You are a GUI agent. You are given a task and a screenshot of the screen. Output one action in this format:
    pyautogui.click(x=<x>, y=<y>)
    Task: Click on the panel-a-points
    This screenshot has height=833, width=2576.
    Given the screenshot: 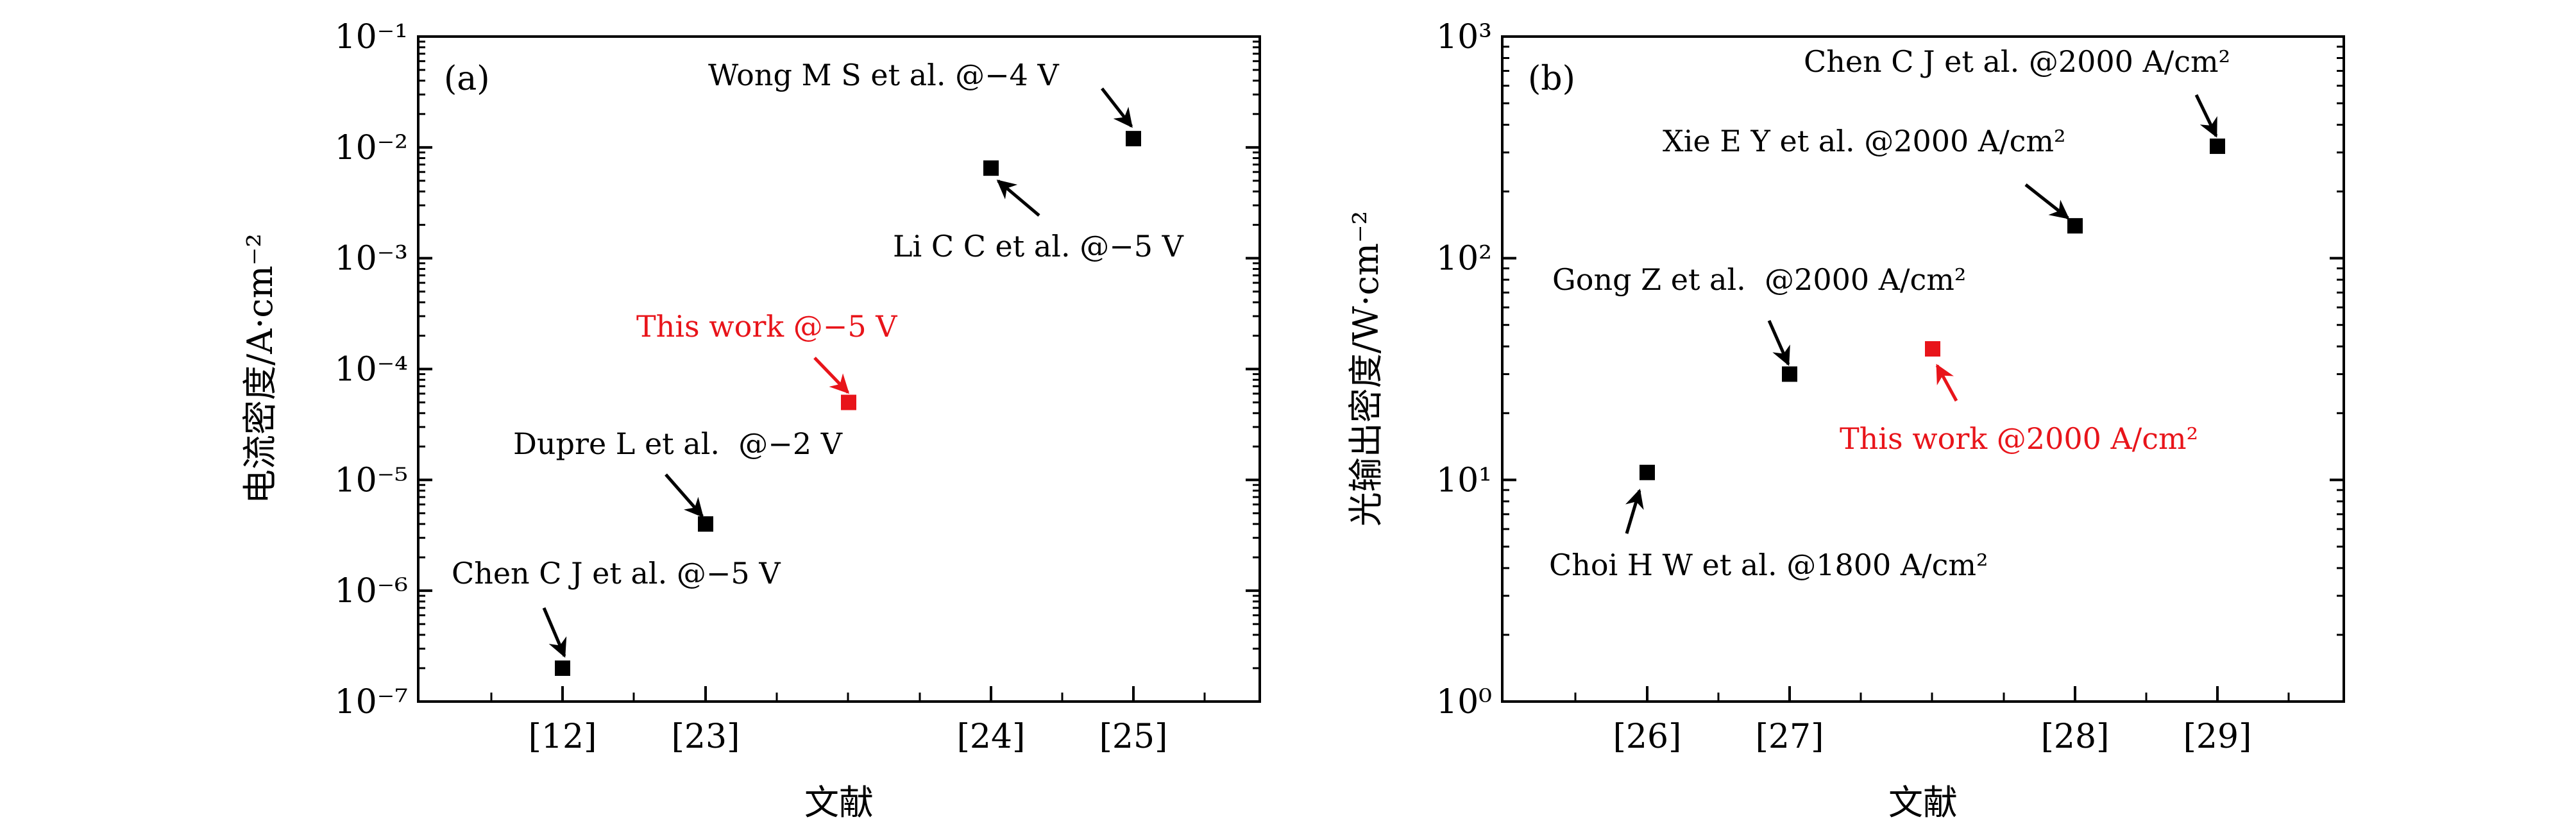 What is the action you would take?
    pyautogui.click(x=848, y=403)
    